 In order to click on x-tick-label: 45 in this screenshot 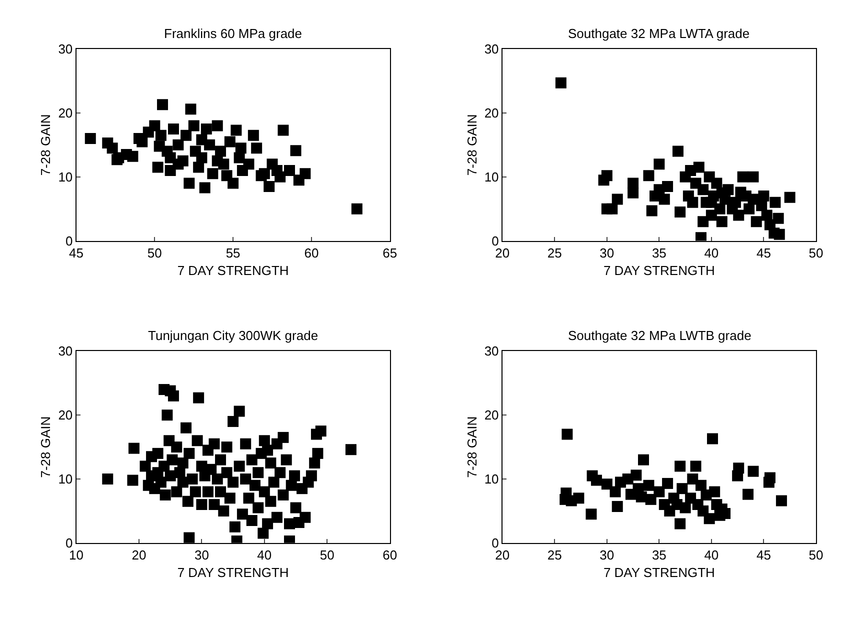, I will do `click(763, 252)`.